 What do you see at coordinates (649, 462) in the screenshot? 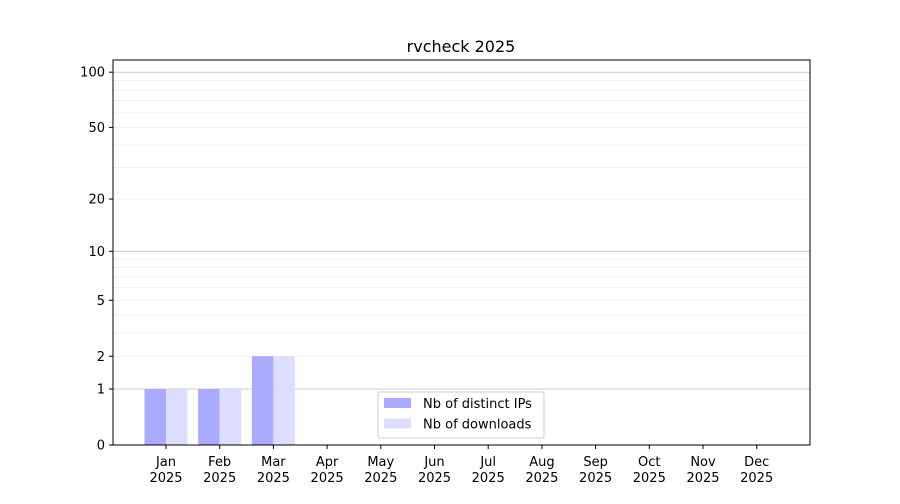
I see `x-tick-label-month: Oct` at bounding box center [649, 462].